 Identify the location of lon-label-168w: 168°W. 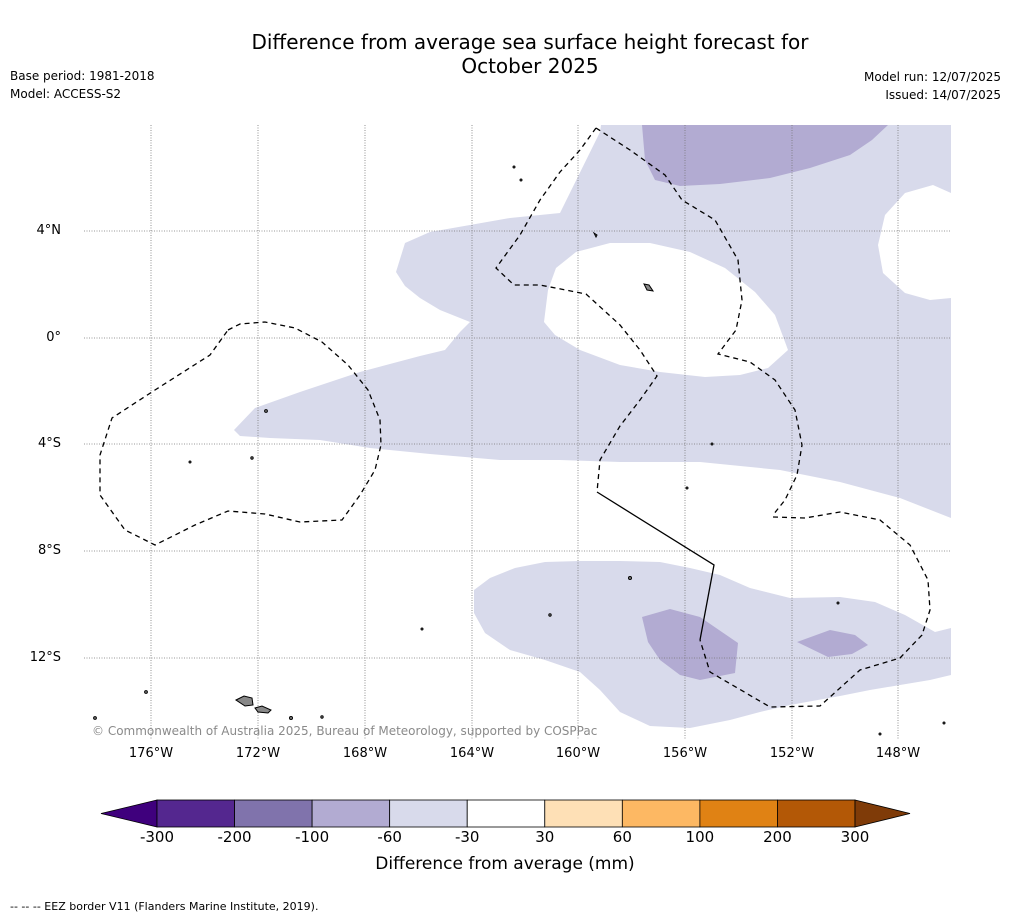
(365, 753).